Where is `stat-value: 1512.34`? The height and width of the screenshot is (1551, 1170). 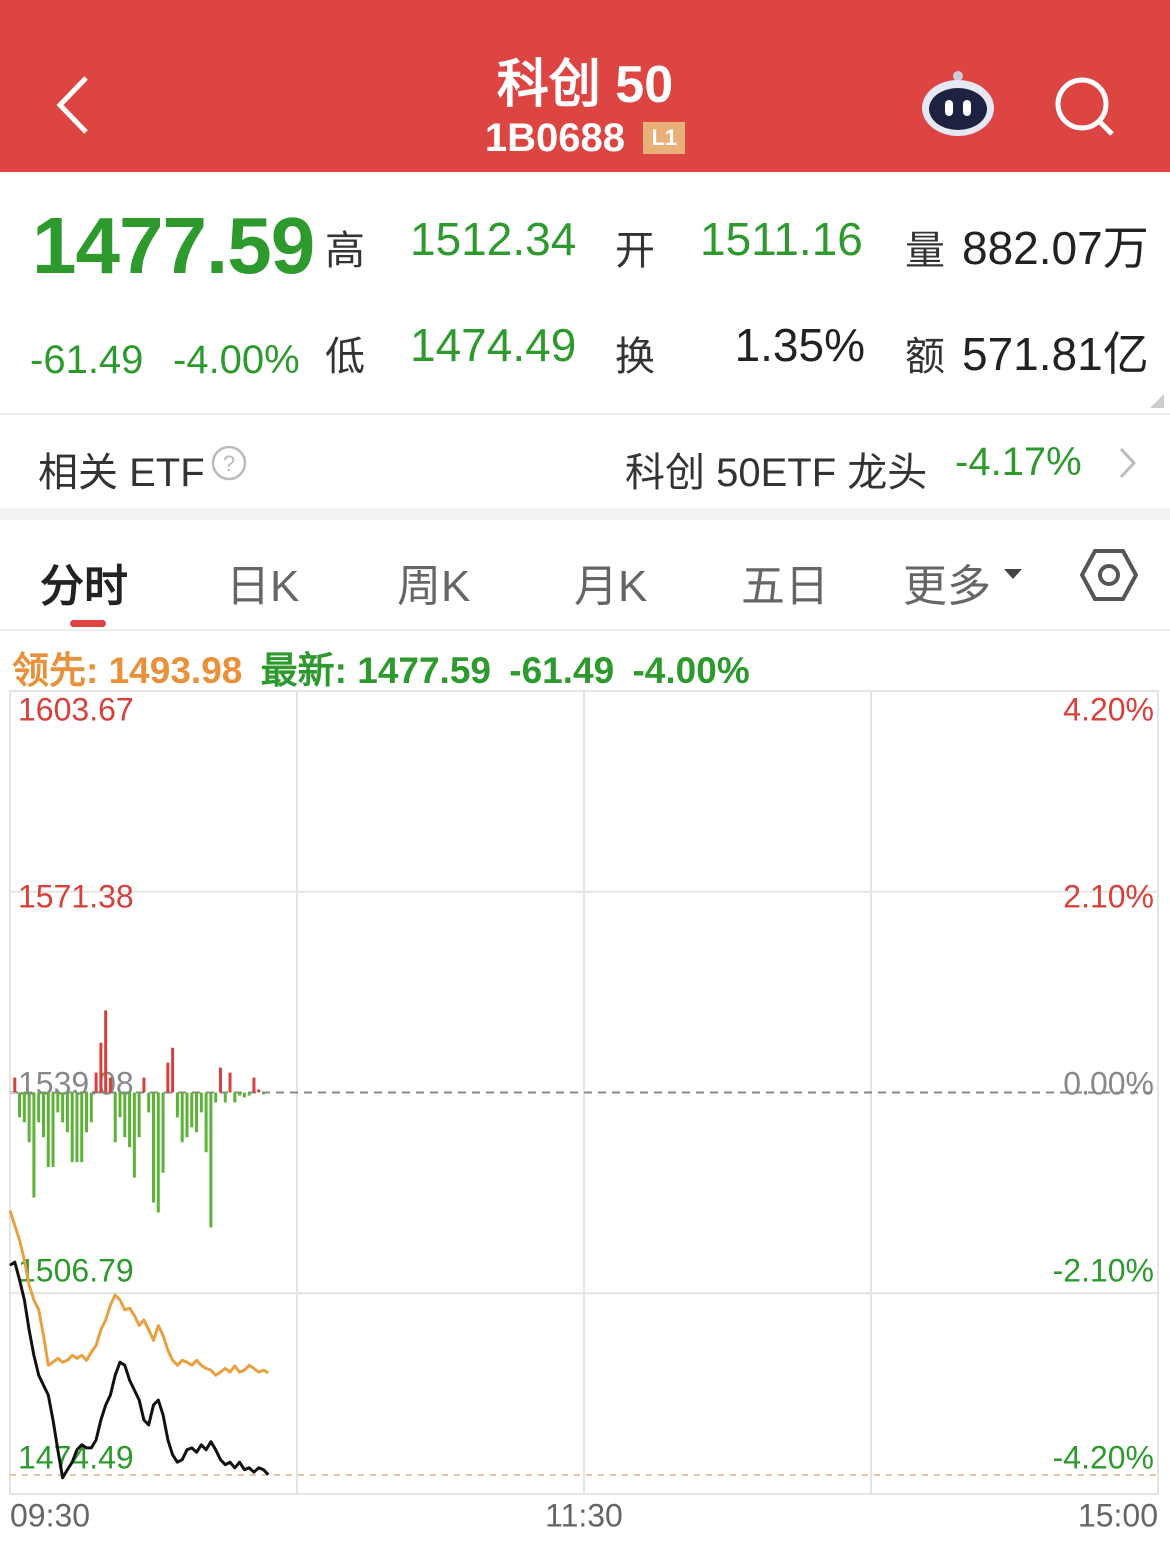
stat-value: 1512.34 is located at coordinates (493, 239).